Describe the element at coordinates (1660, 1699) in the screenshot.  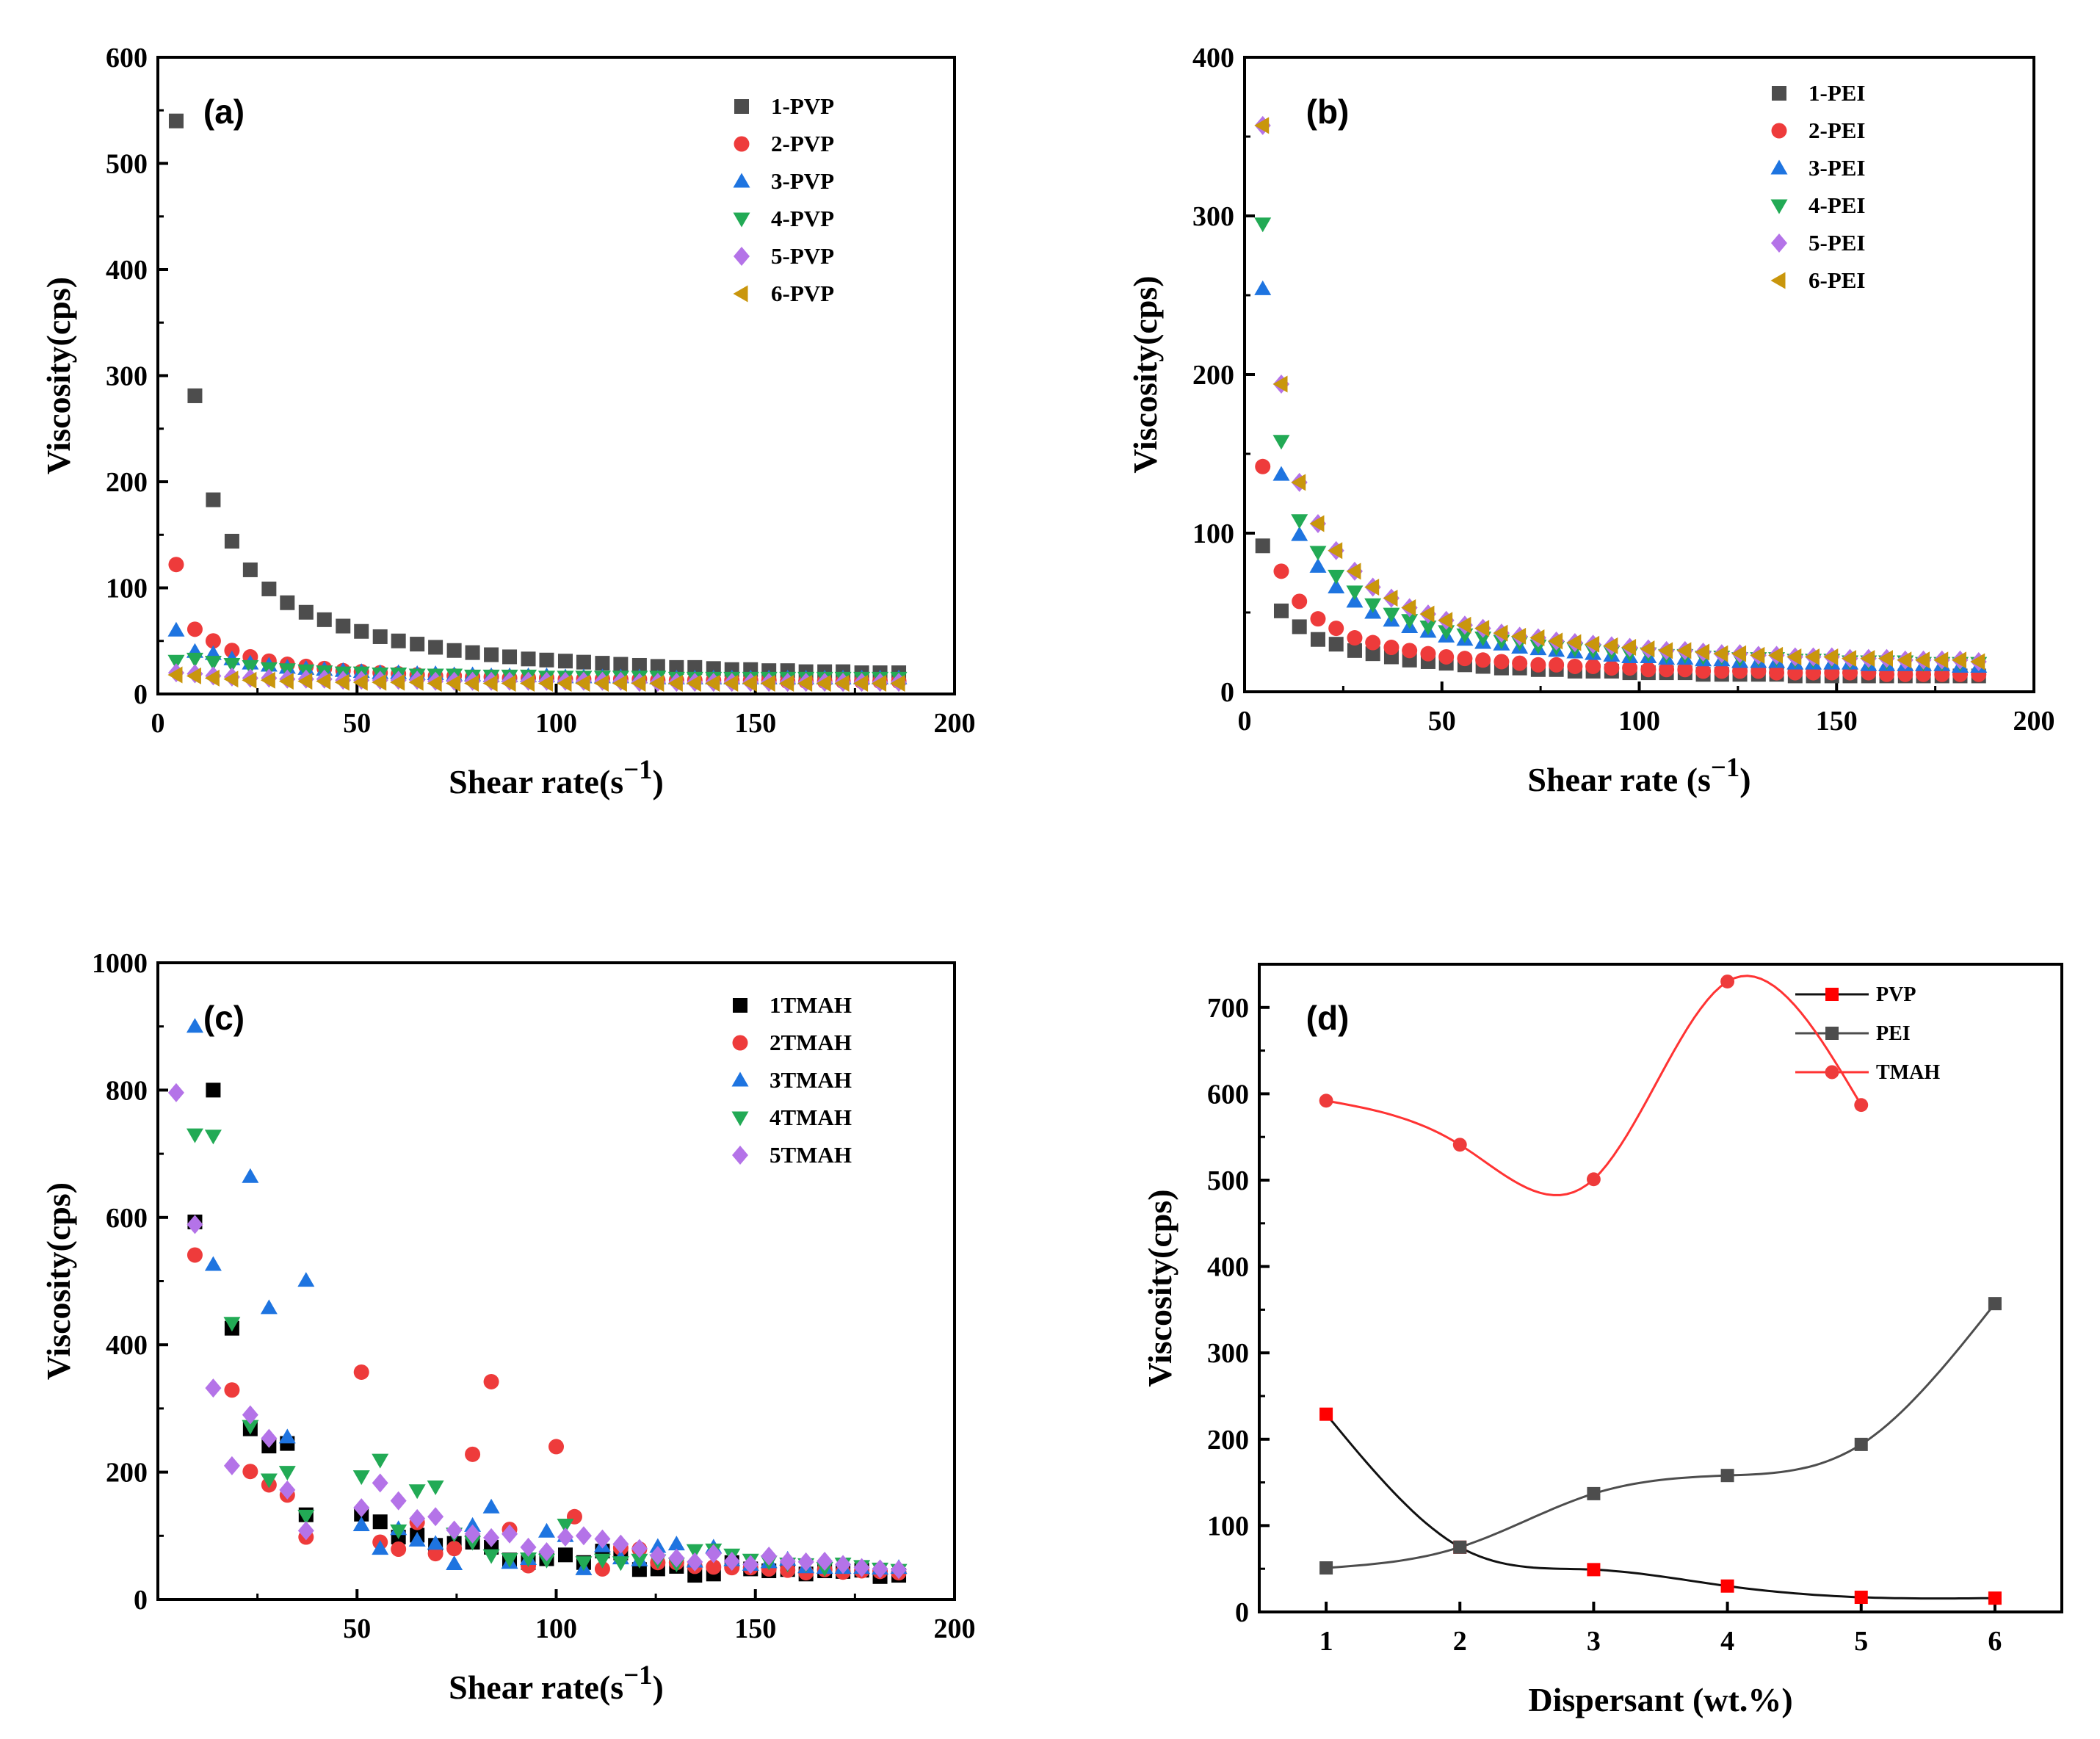
I see `x-axis-label-main: Dispersant (wt.%)` at that location.